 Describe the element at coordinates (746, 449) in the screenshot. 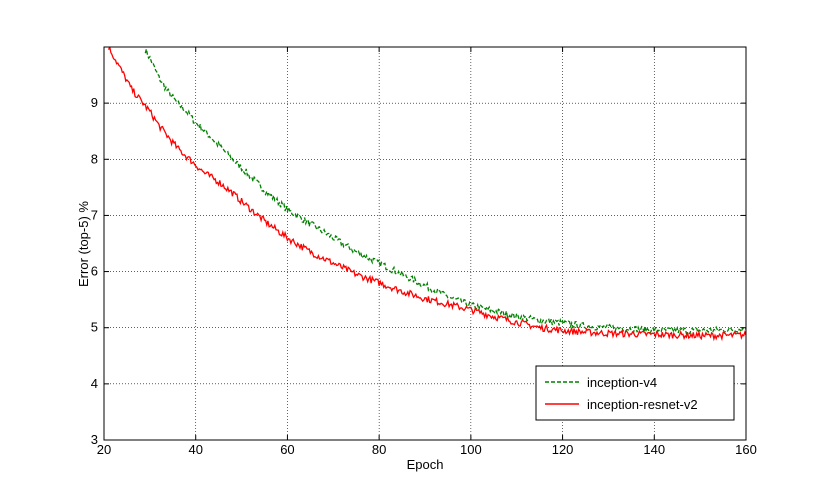

I see `x-tick-label: 160` at that location.